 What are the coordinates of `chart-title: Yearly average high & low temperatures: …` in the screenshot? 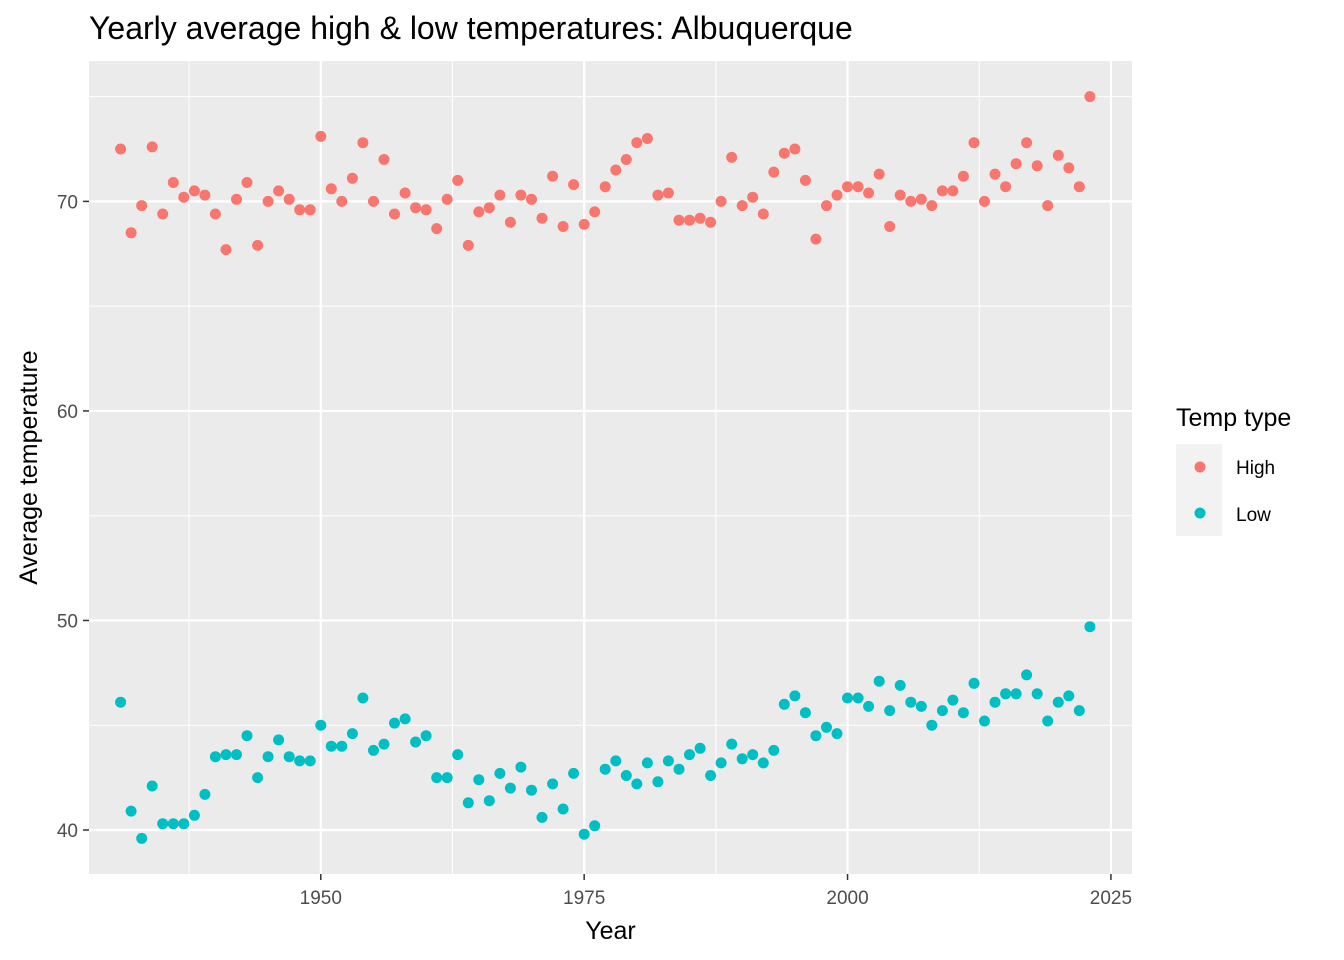 It's located at (471, 28).